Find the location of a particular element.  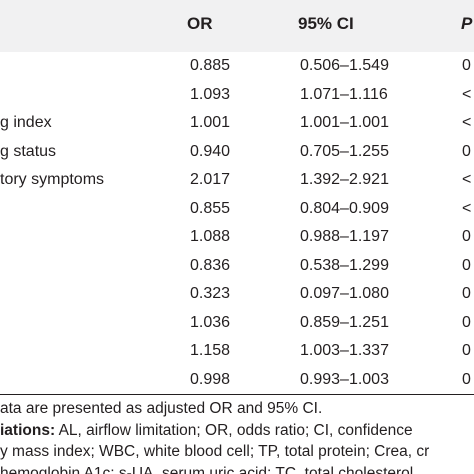

table-row: g status 0.940 0.705–1.255 0 is located at coordinates (237, 152).